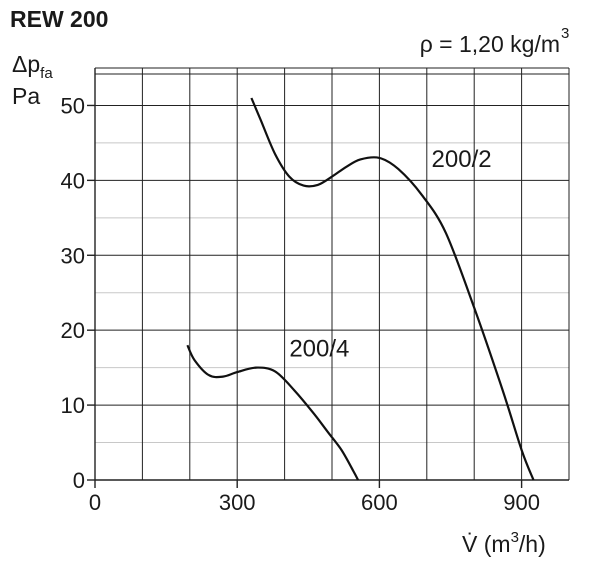  I want to click on y-axis-subscript: fa, so click(46, 73).